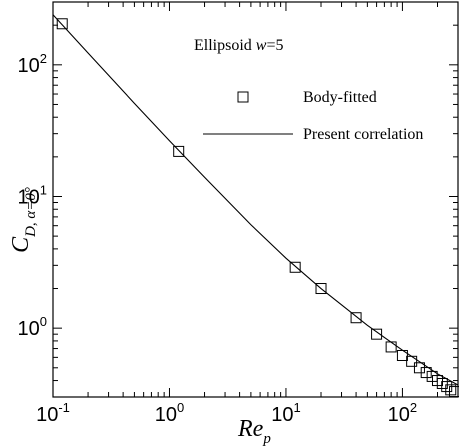 This screenshot has width=459, height=448. What do you see at coordinates (363, 134) in the screenshot?
I see `legend-label-present-correlation: Present correlation` at bounding box center [363, 134].